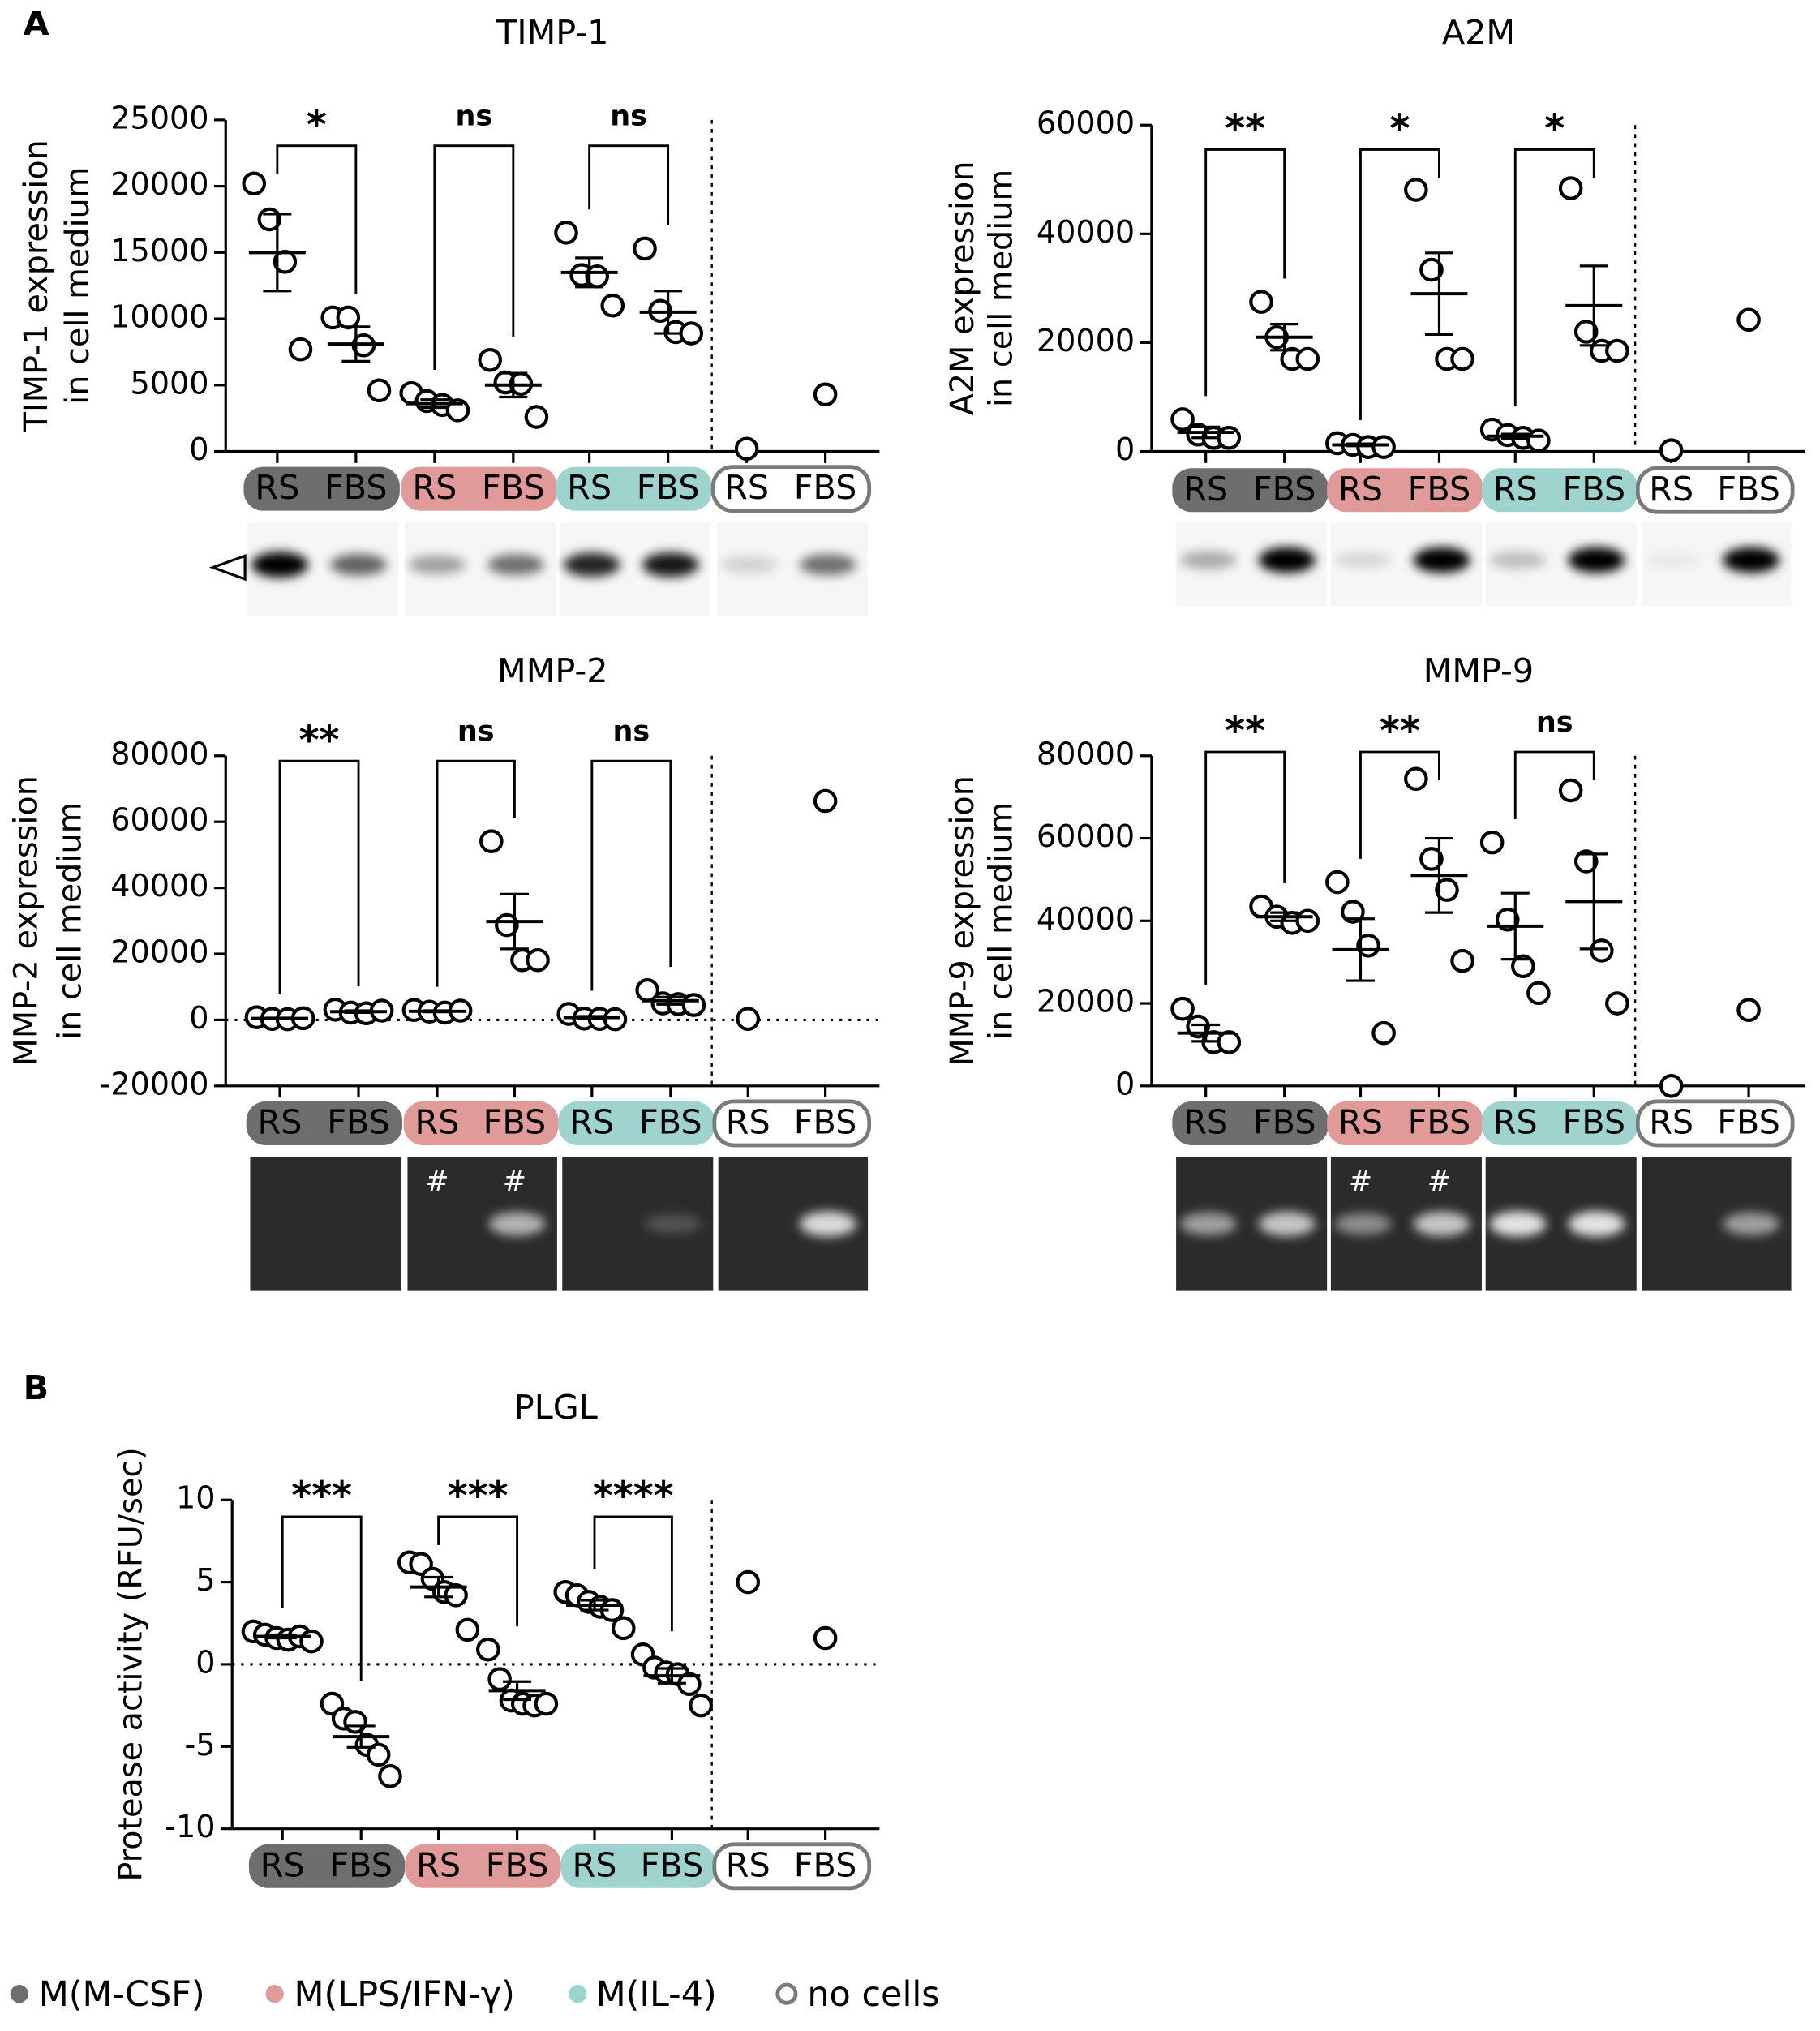 The height and width of the screenshot is (2031, 1820). I want to click on blot, so click(325, 1224).